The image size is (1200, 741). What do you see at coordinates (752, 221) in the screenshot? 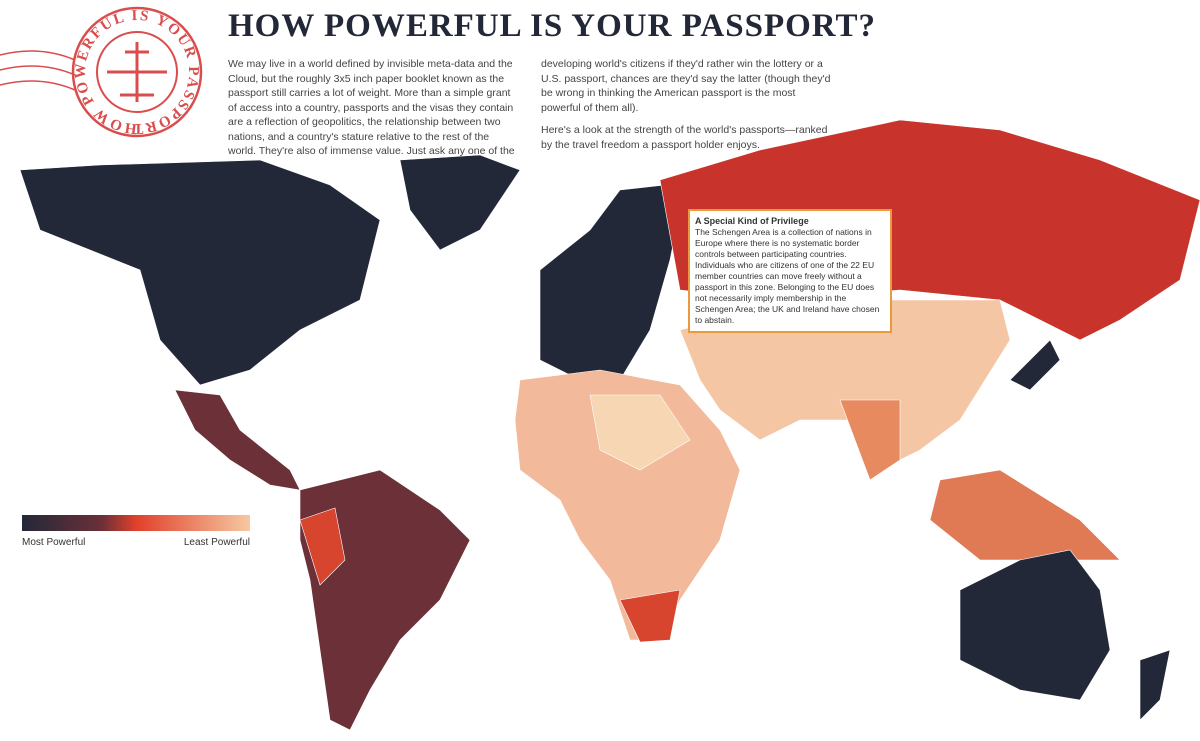
I see `callout-title: A Special Kind of Privilege` at bounding box center [752, 221].